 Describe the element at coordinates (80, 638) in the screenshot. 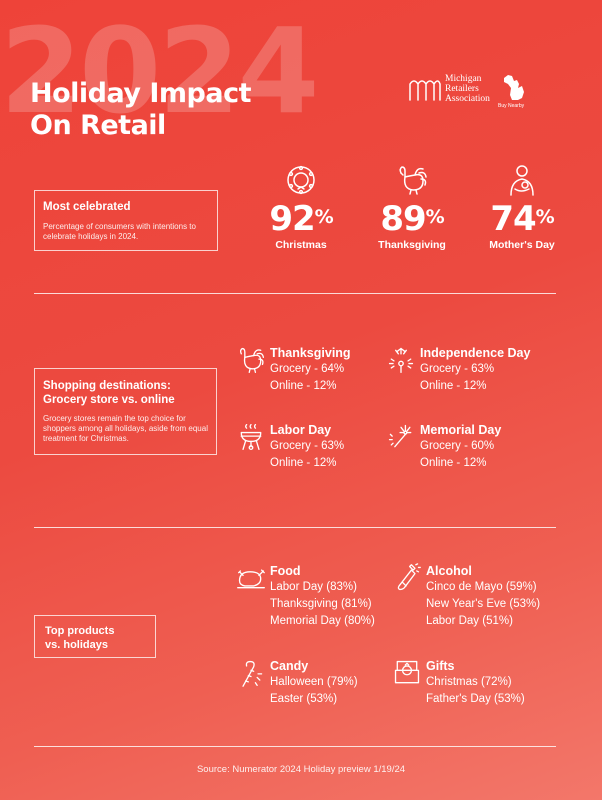

I see `top-products-heading: Top products vs. holidays` at that location.